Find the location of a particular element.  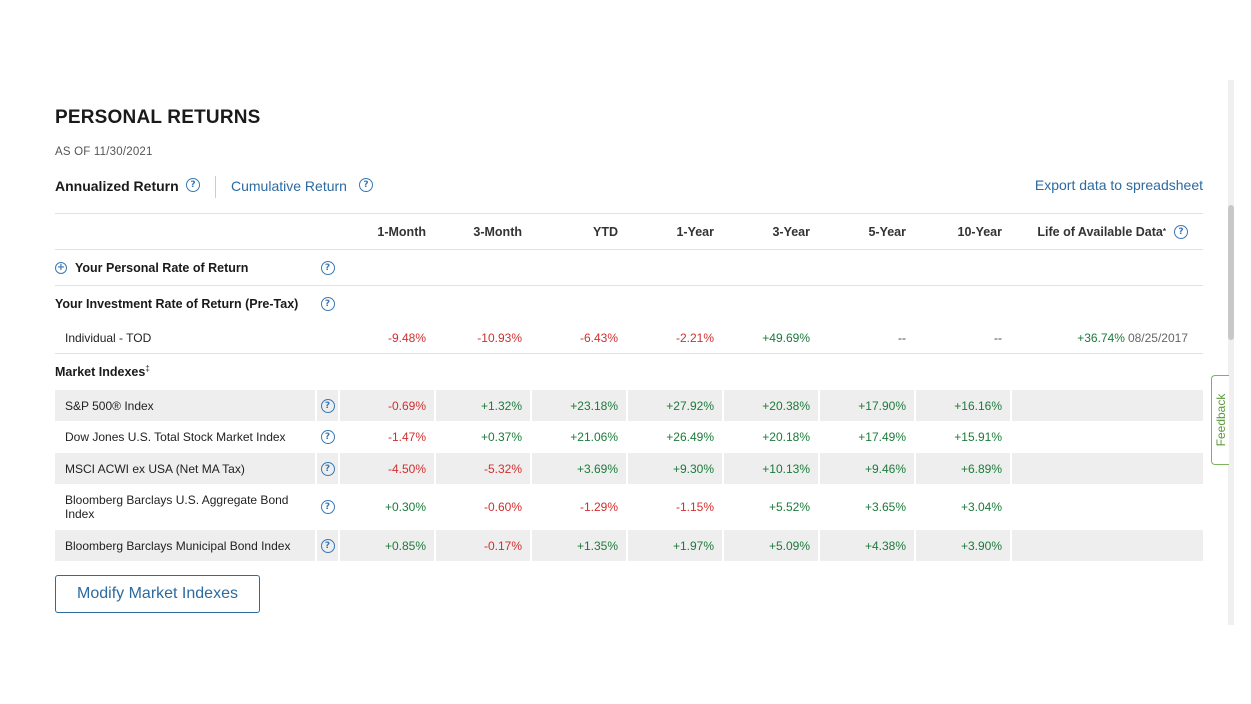

return-value: +3.04% is located at coordinates (981, 507).